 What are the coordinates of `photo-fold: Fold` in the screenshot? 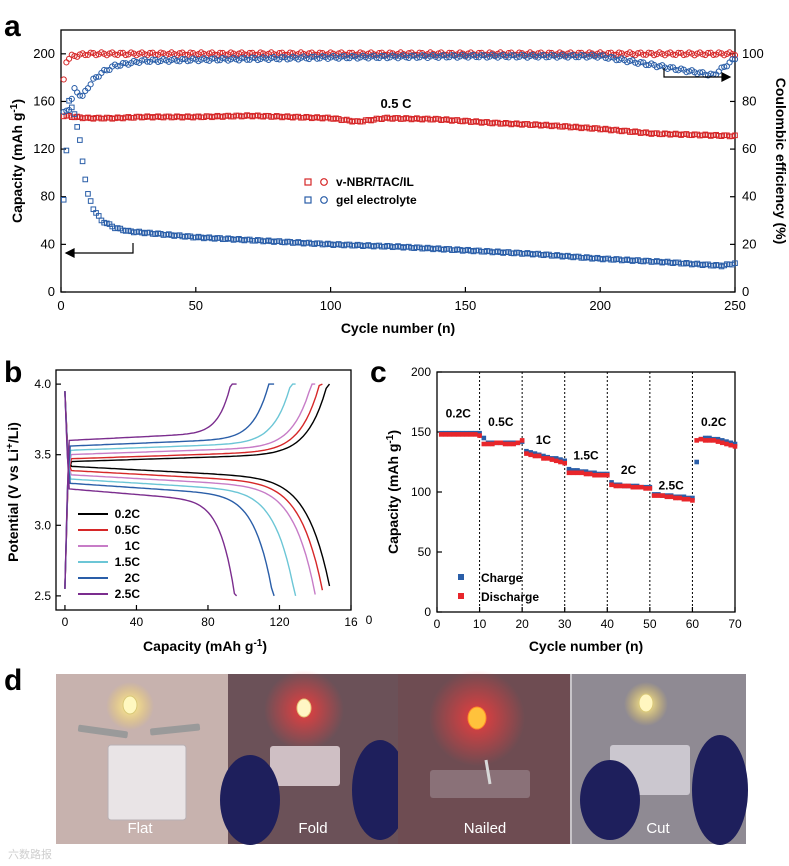 It's located at (314, 757).